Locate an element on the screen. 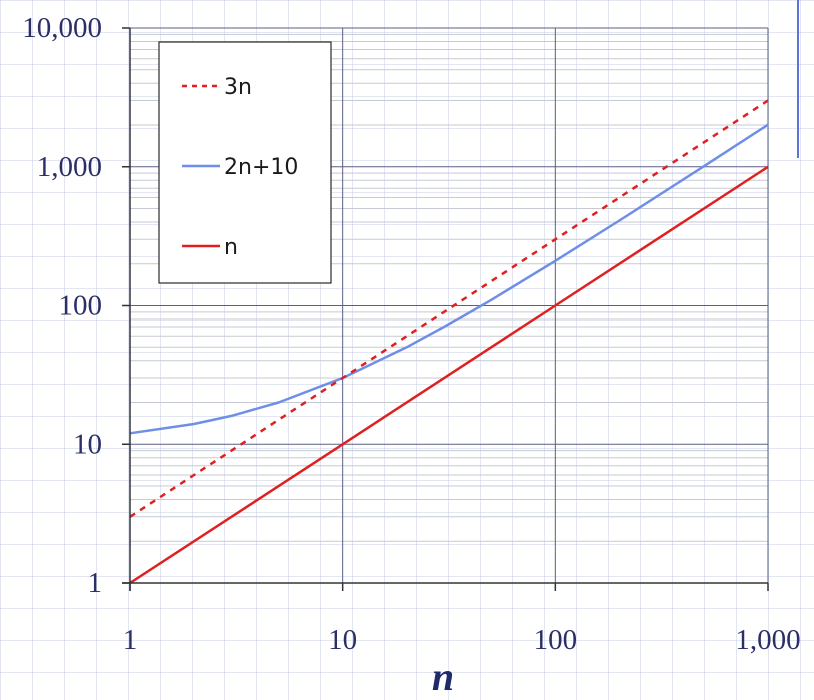 Image resolution: width=814 pixels, height=700 pixels. y-tick-label: 10 is located at coordinates (87, 444).